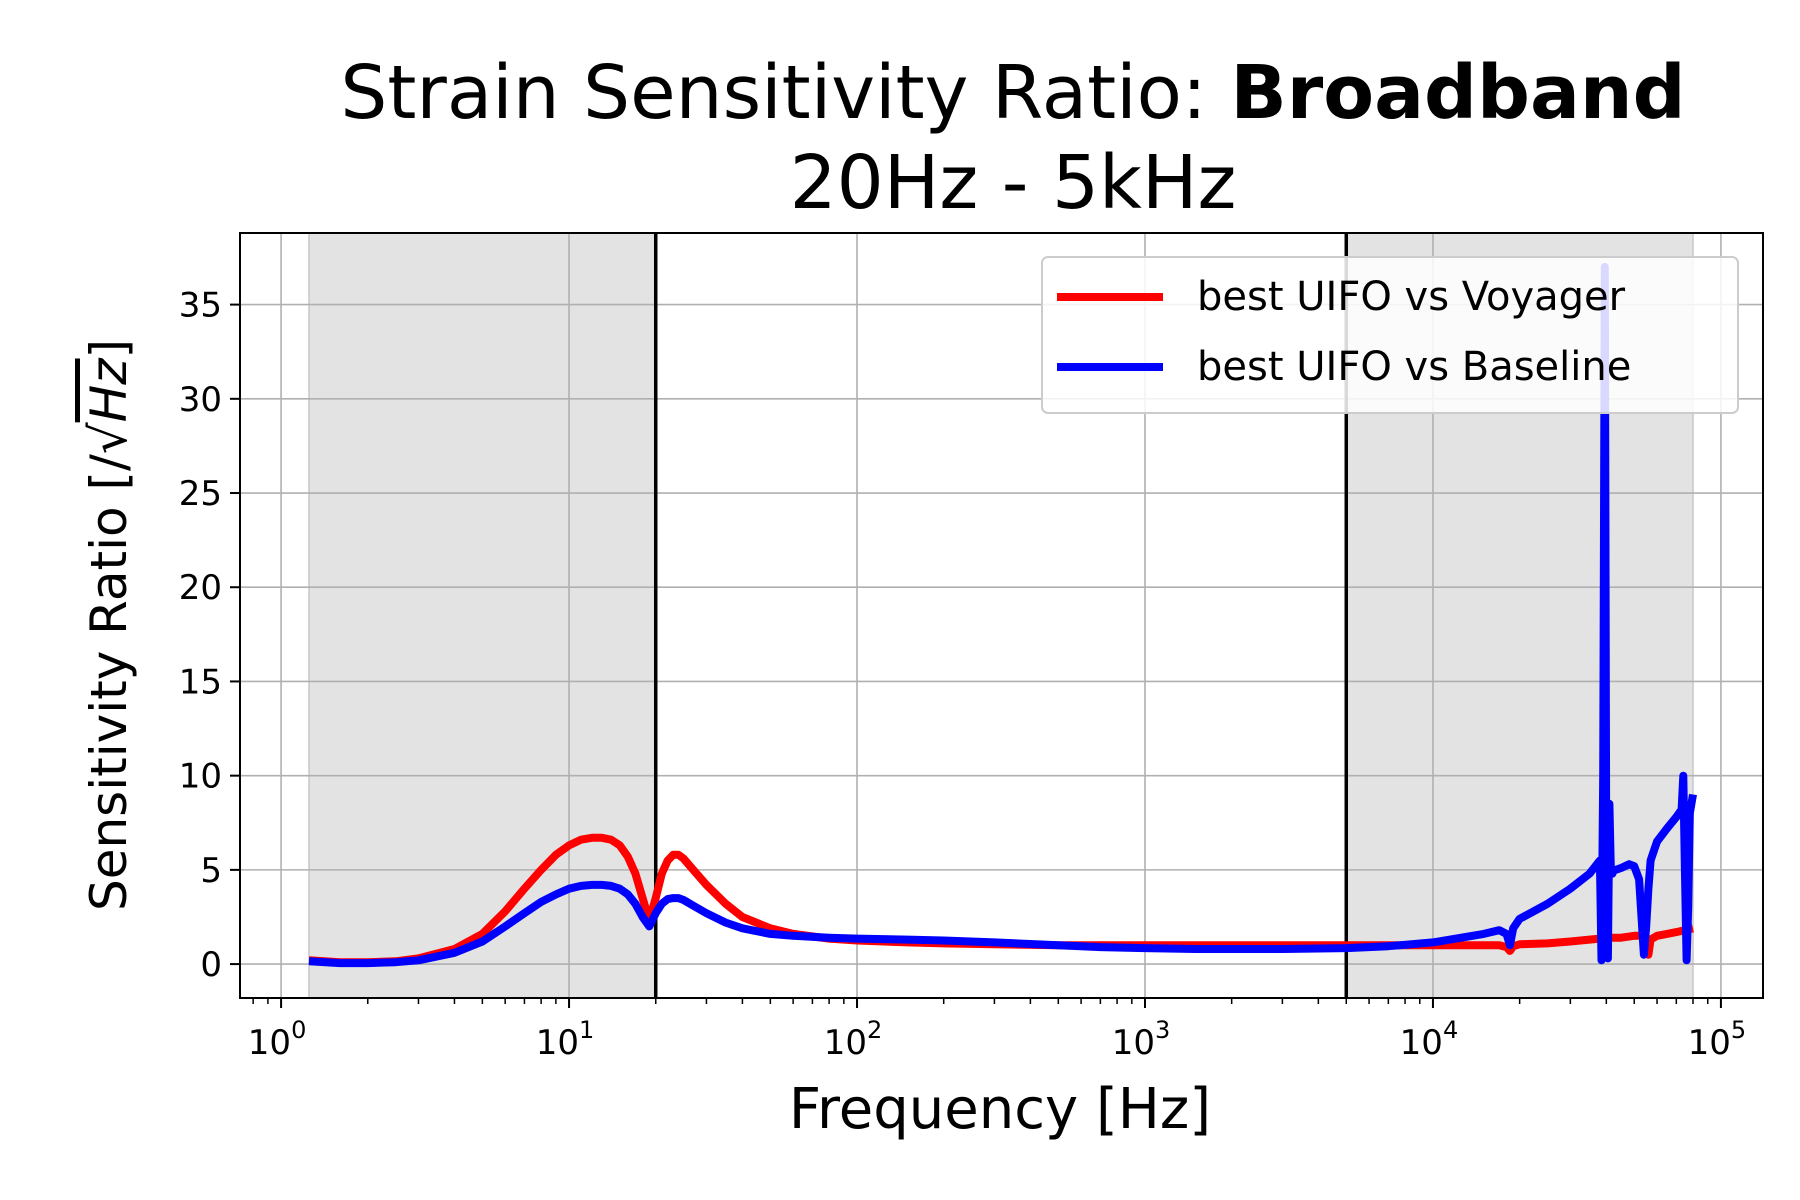  What do you see at coordinates (109, 390) in the screenshot?
I see `y-axis-label-unit: Hz` at bounding box center [109, 390].